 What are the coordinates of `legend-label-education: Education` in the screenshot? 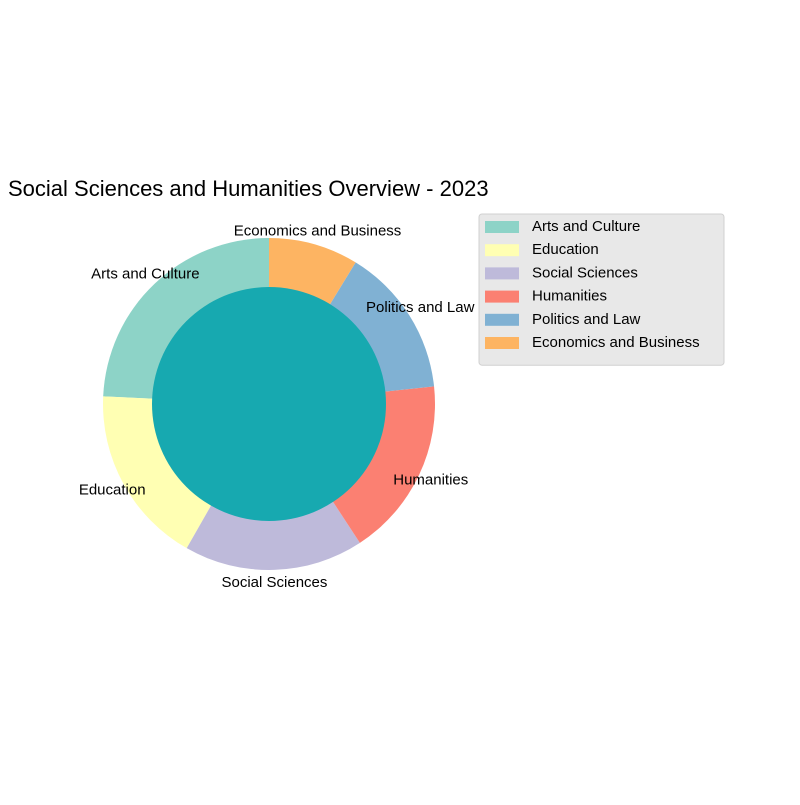 It's located at (565, 249).